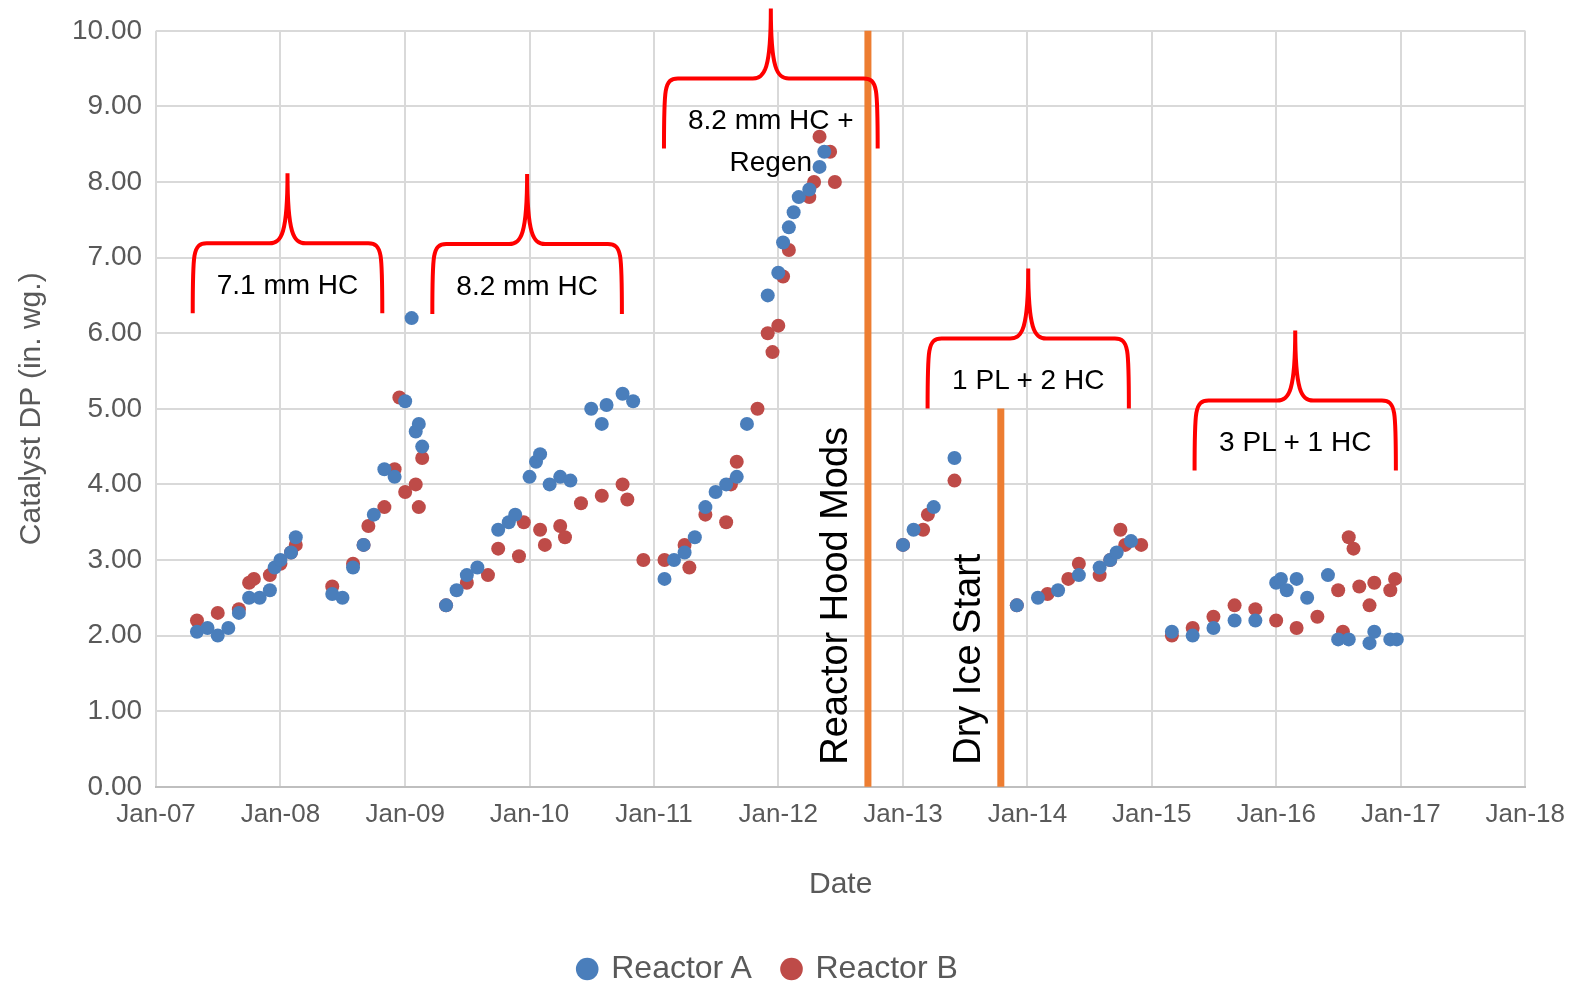  What do you see at coordinates (770, 141) in the screenshot?
I see `annotation: 8.2 mm HC + Regen` at bounding box center [770, 141].